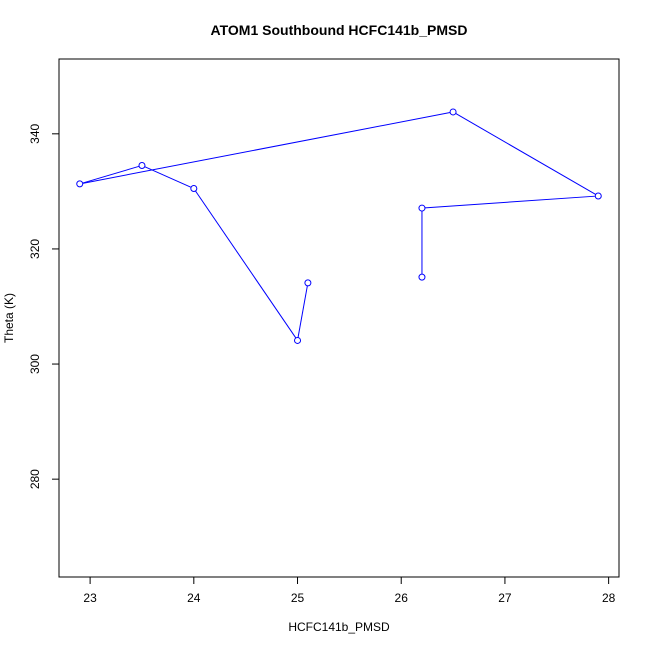 The height and width of the screenshot is (650, 650). What do you see at coordinates (44, 306) in the screenshot?
I see `y-axis: 280 300 320 340` at bounding box center [44, 306].